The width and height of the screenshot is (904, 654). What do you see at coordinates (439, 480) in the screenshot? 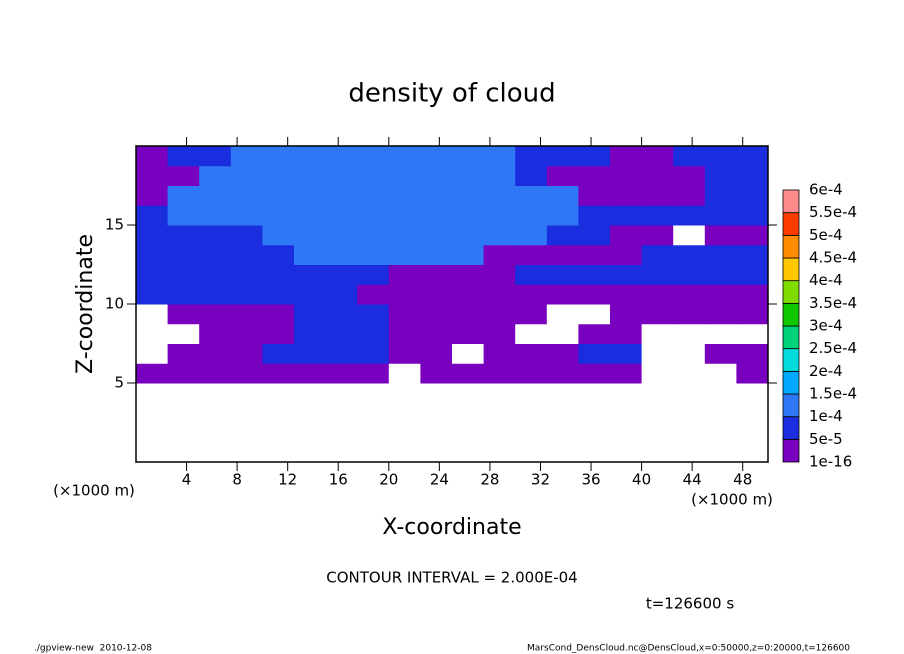
I see `x-tick-label: 24` at bounding box center [439, 480].